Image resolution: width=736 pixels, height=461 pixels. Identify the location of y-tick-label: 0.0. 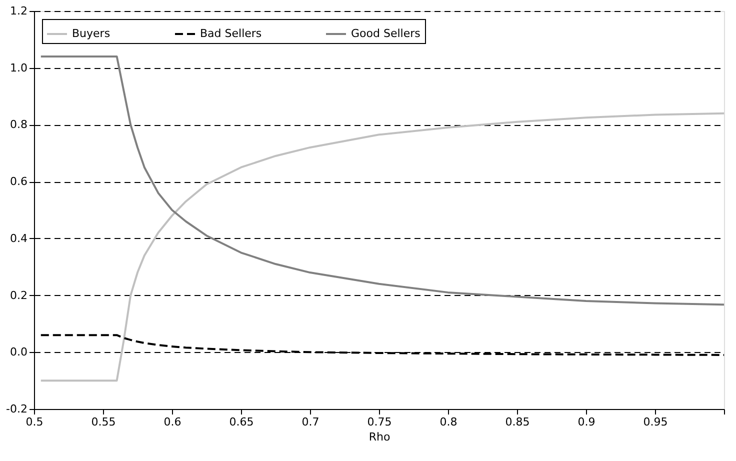
(19, 352).